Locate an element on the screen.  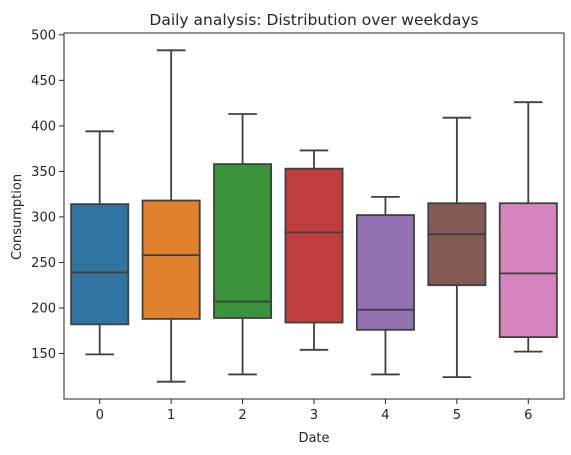
y-tick-label: 500 is located at coordinates (43, 35).